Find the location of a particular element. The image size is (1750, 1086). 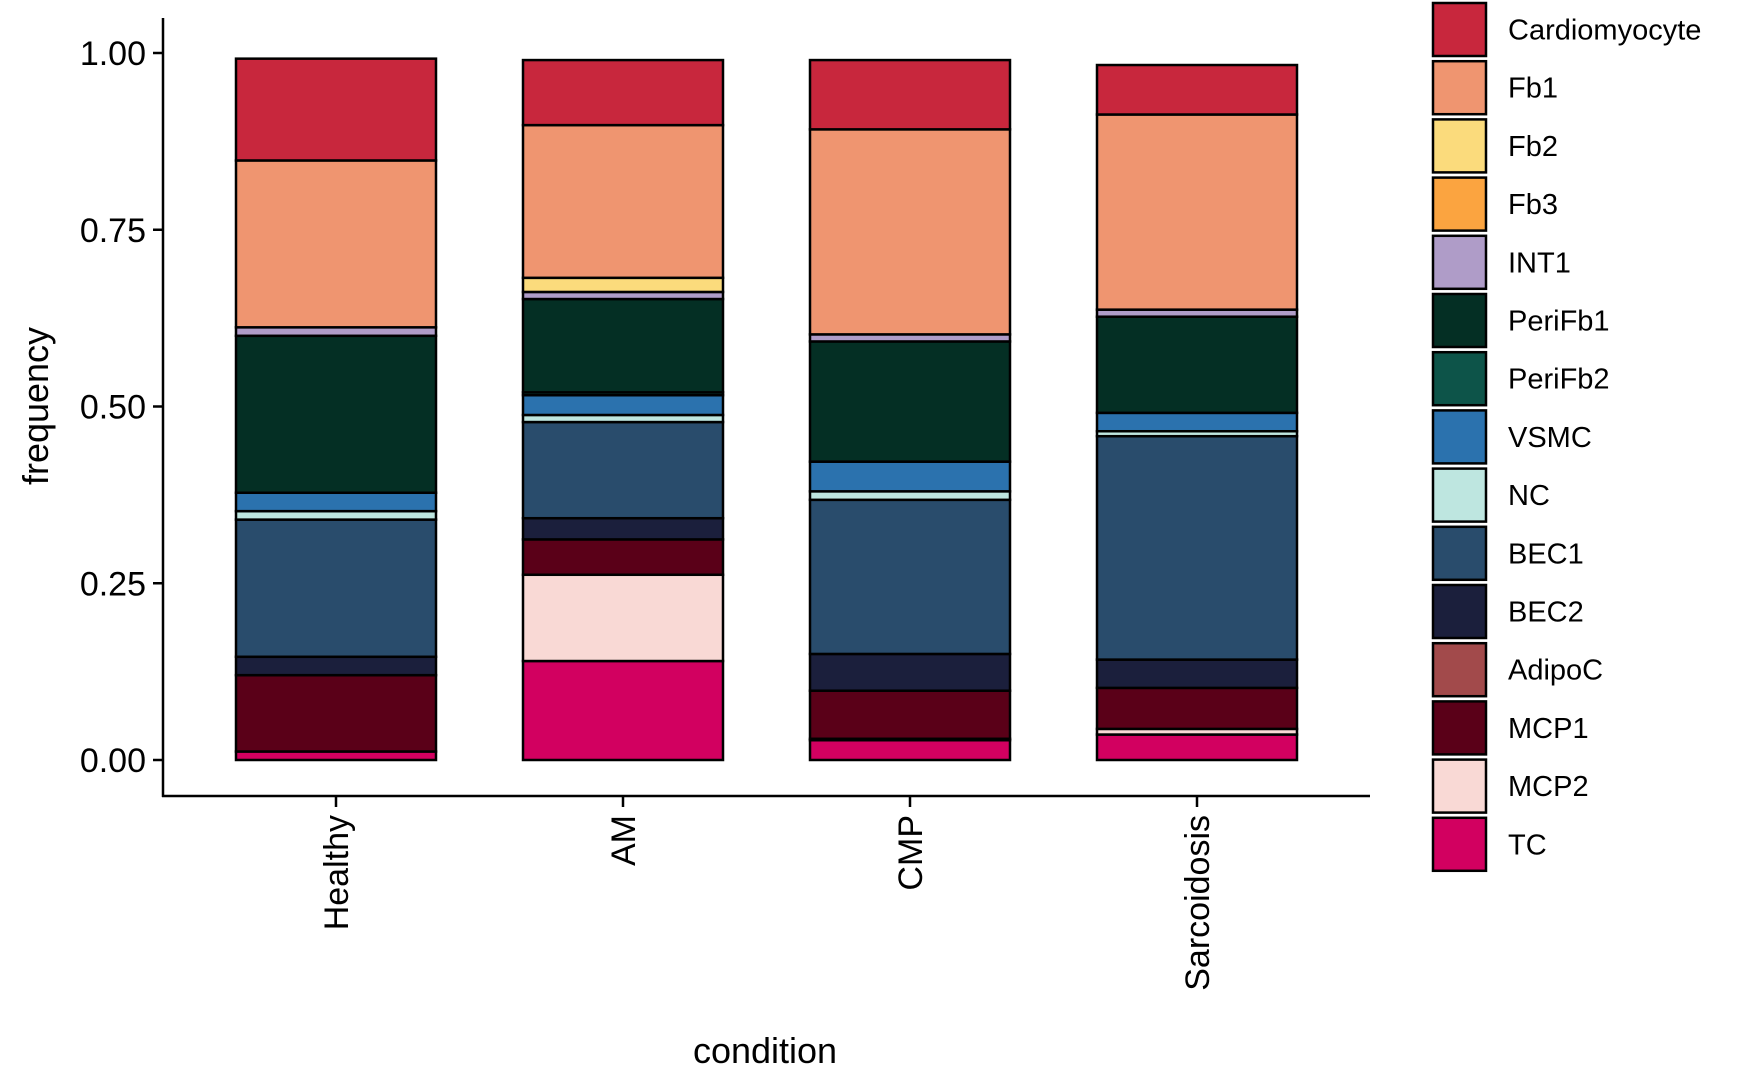

legend-item-cardiomyocyte: Cardiomyocyte is located at coordinates (1566, 29).